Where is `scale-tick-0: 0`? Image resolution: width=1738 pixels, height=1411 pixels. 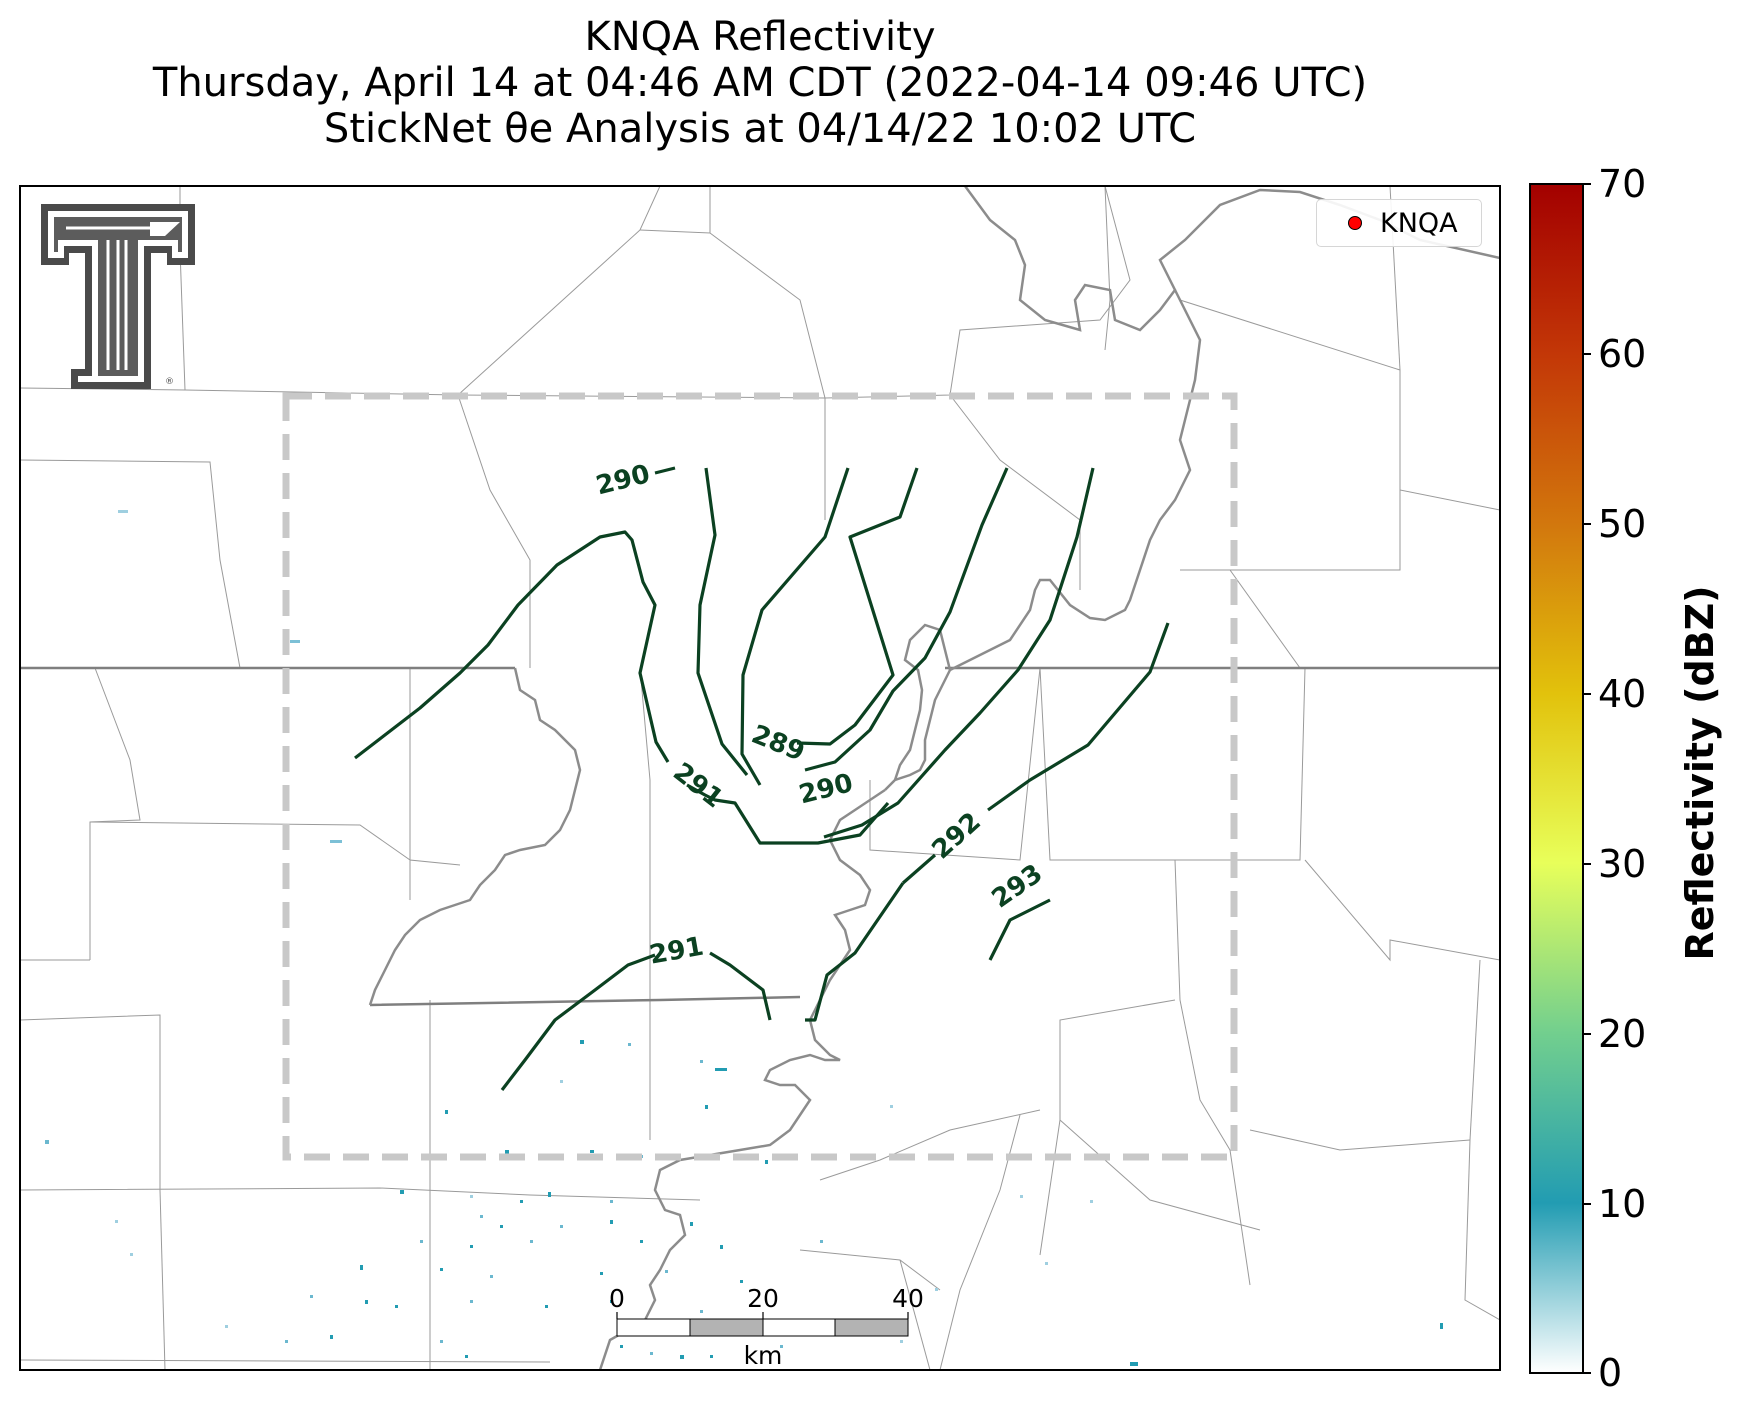 scale-tick-0: 0 is located at coordinates (617, 1298).